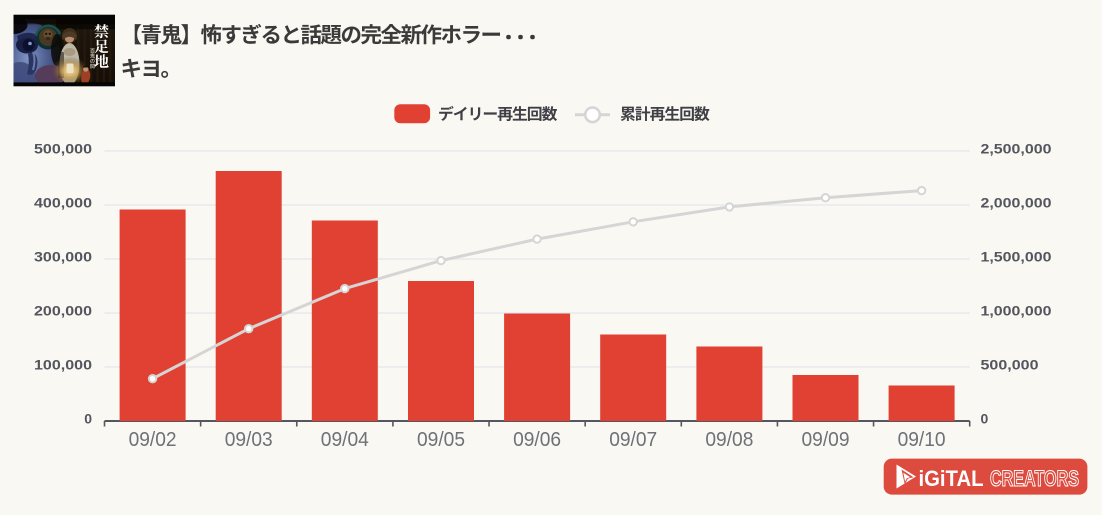  Describe the element at coordinates (249, 440) in the screenshot. I see `svg-text: 09/03` at that location.